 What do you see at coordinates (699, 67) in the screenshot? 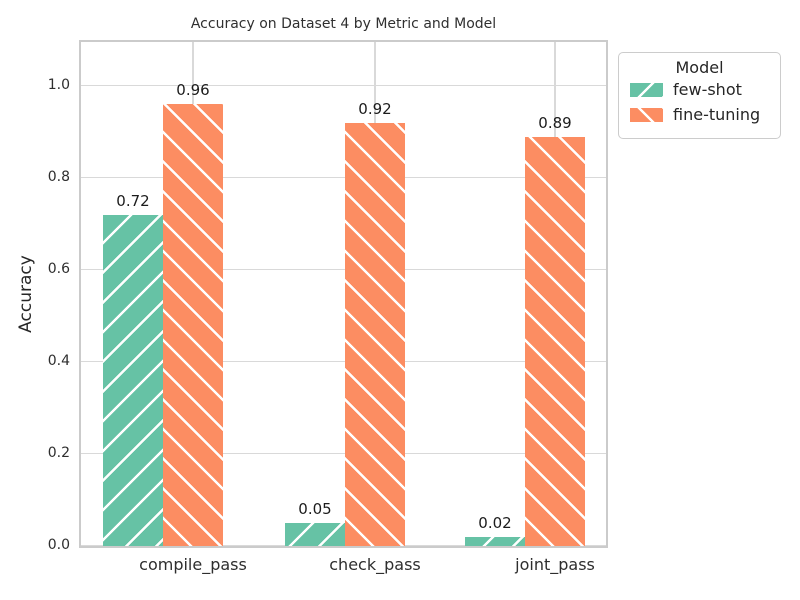
I see `legend-title: Model` at bounding box center [699, 67].